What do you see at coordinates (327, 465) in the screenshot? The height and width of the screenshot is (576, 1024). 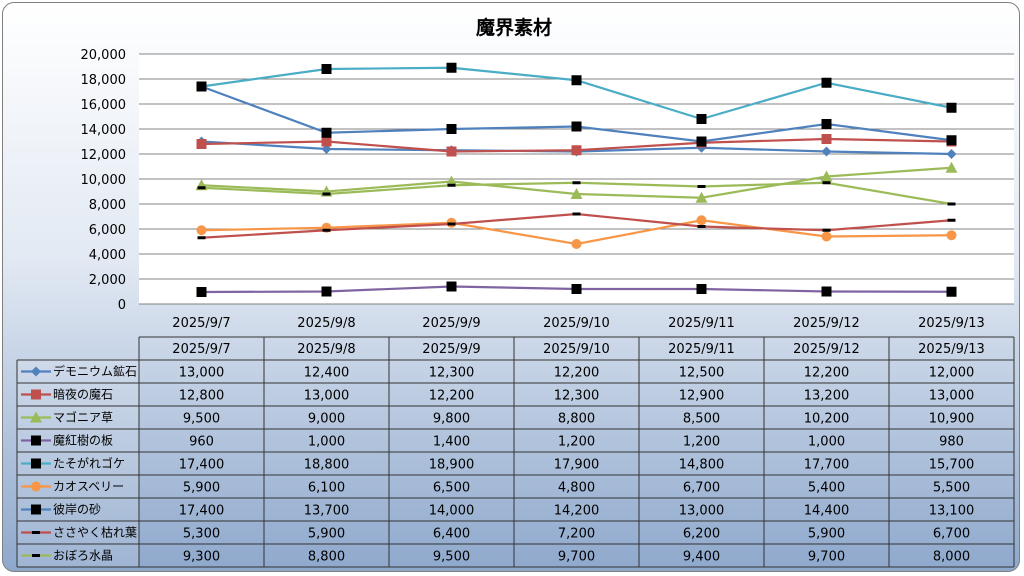 I see `table-cell: 18,800` at bounding box center [327, 465].